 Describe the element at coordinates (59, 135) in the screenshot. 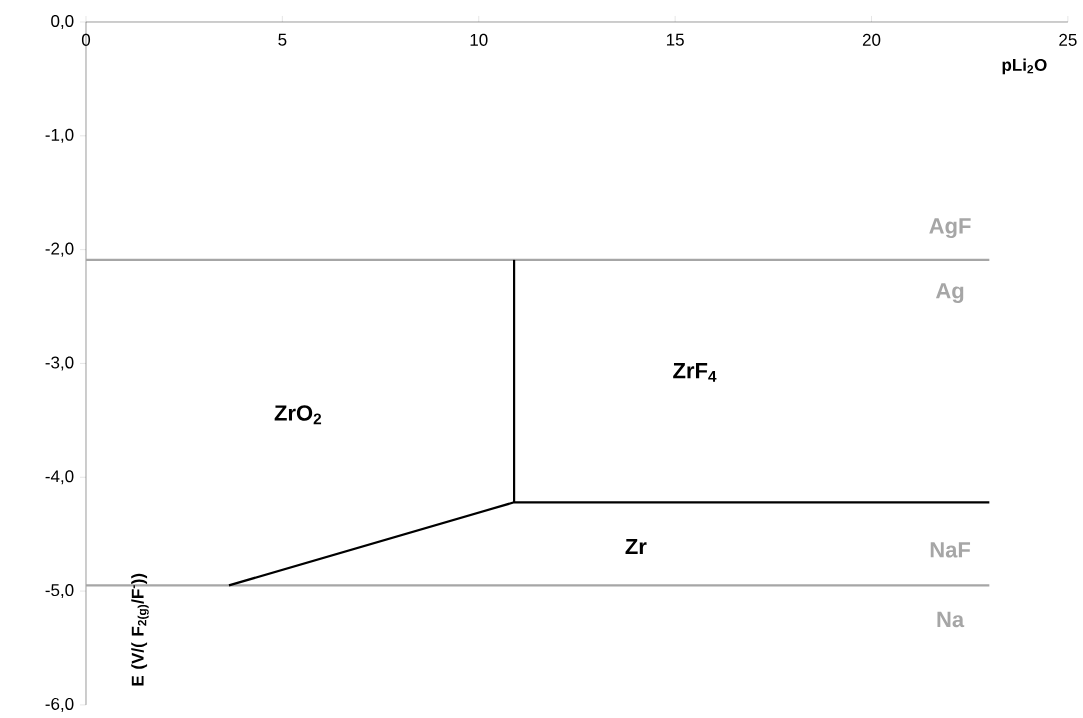

I see `y-tick-label: -1,0` at that location.